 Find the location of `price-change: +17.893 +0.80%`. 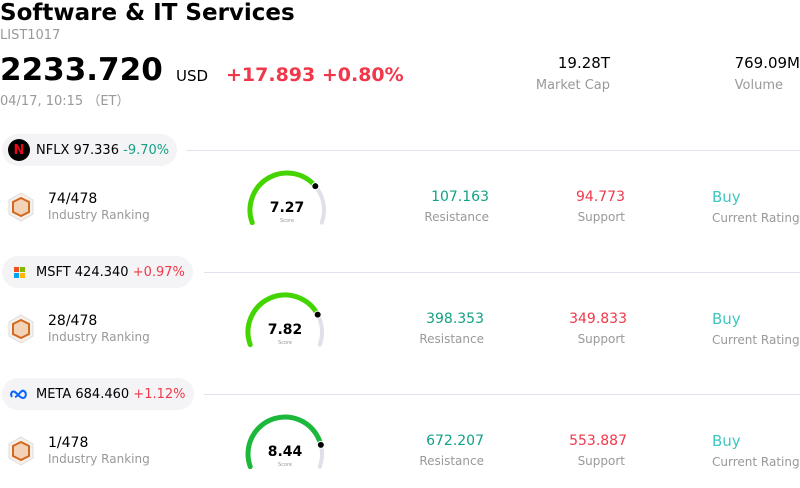

price-change: +17.893 +0.80% is located at coordinates (315, 75).